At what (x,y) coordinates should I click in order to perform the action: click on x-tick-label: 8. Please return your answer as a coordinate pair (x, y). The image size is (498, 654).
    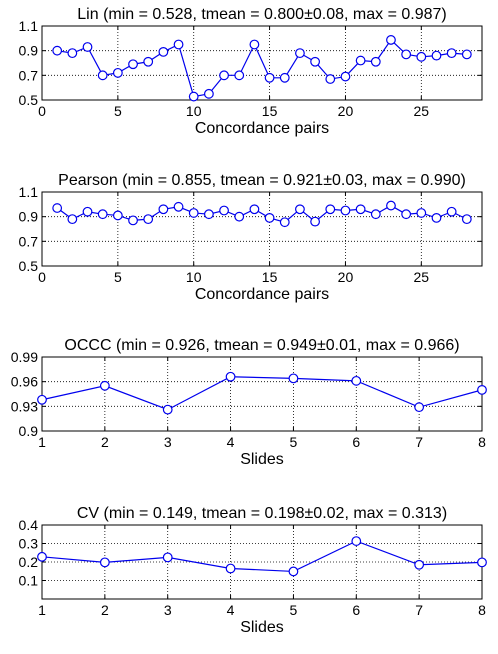
    Looking at the image, I should click on (482, 610).